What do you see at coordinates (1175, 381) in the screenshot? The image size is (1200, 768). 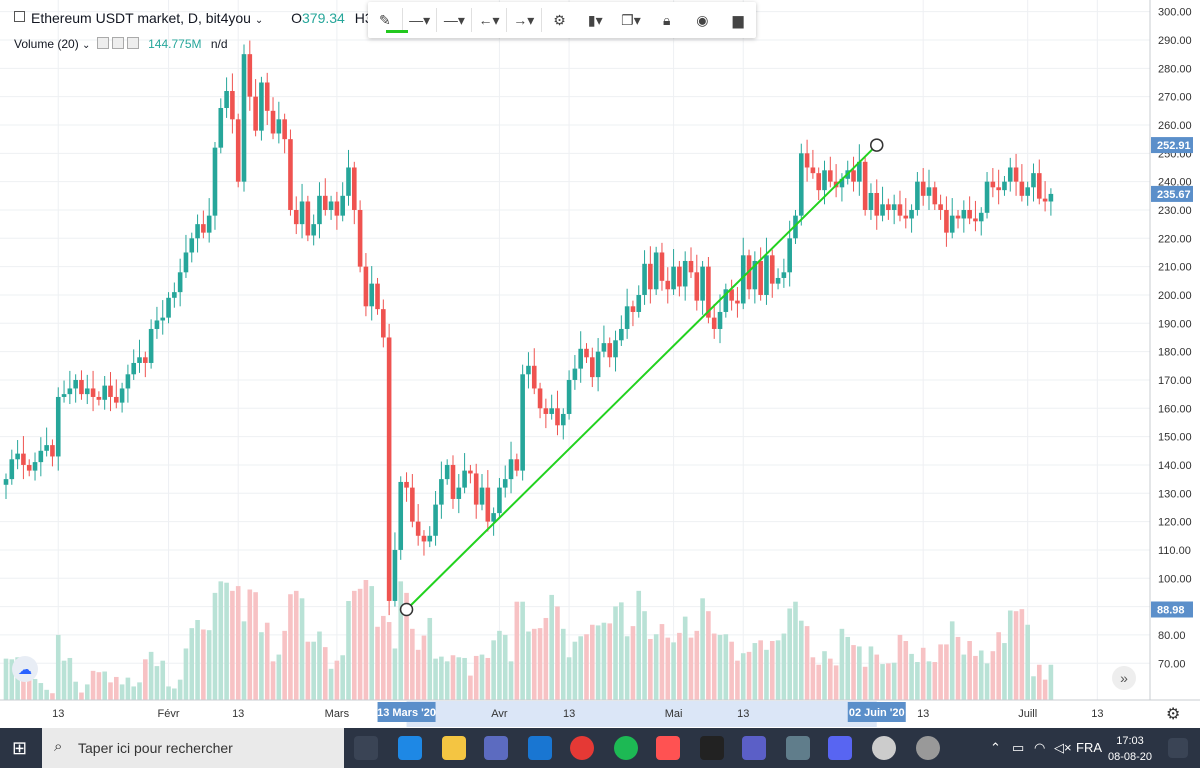 I see `price-tick-label: 170.00` at bounding box center [1175, 381].